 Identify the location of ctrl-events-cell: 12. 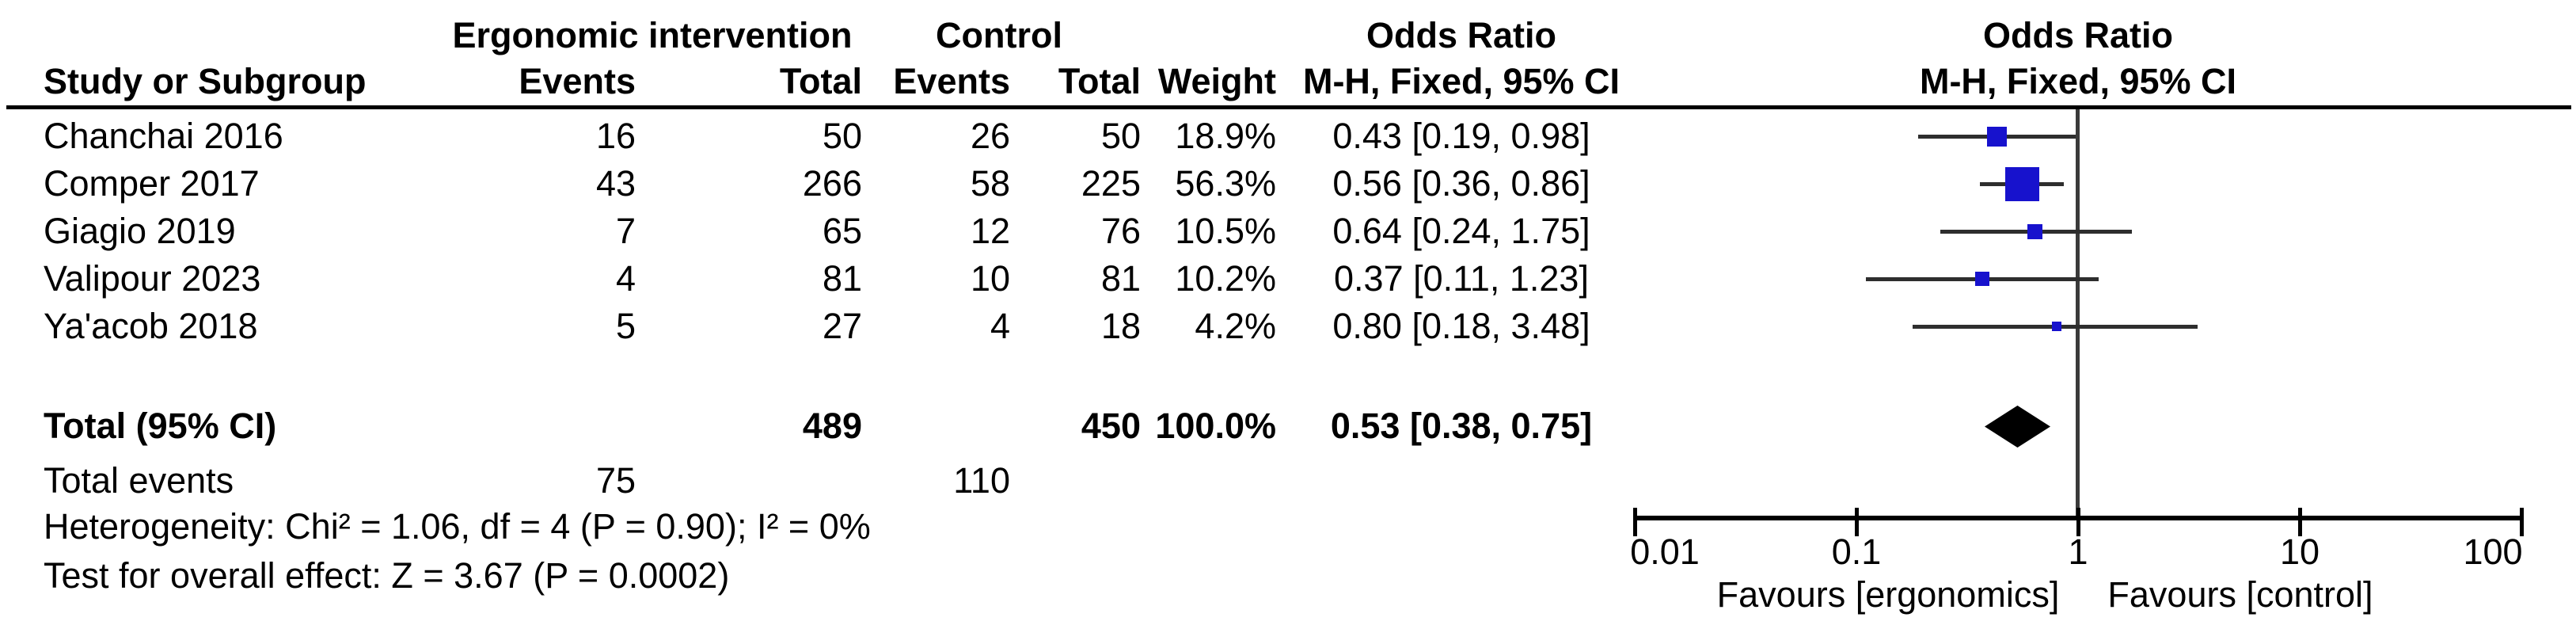
(990, 231).